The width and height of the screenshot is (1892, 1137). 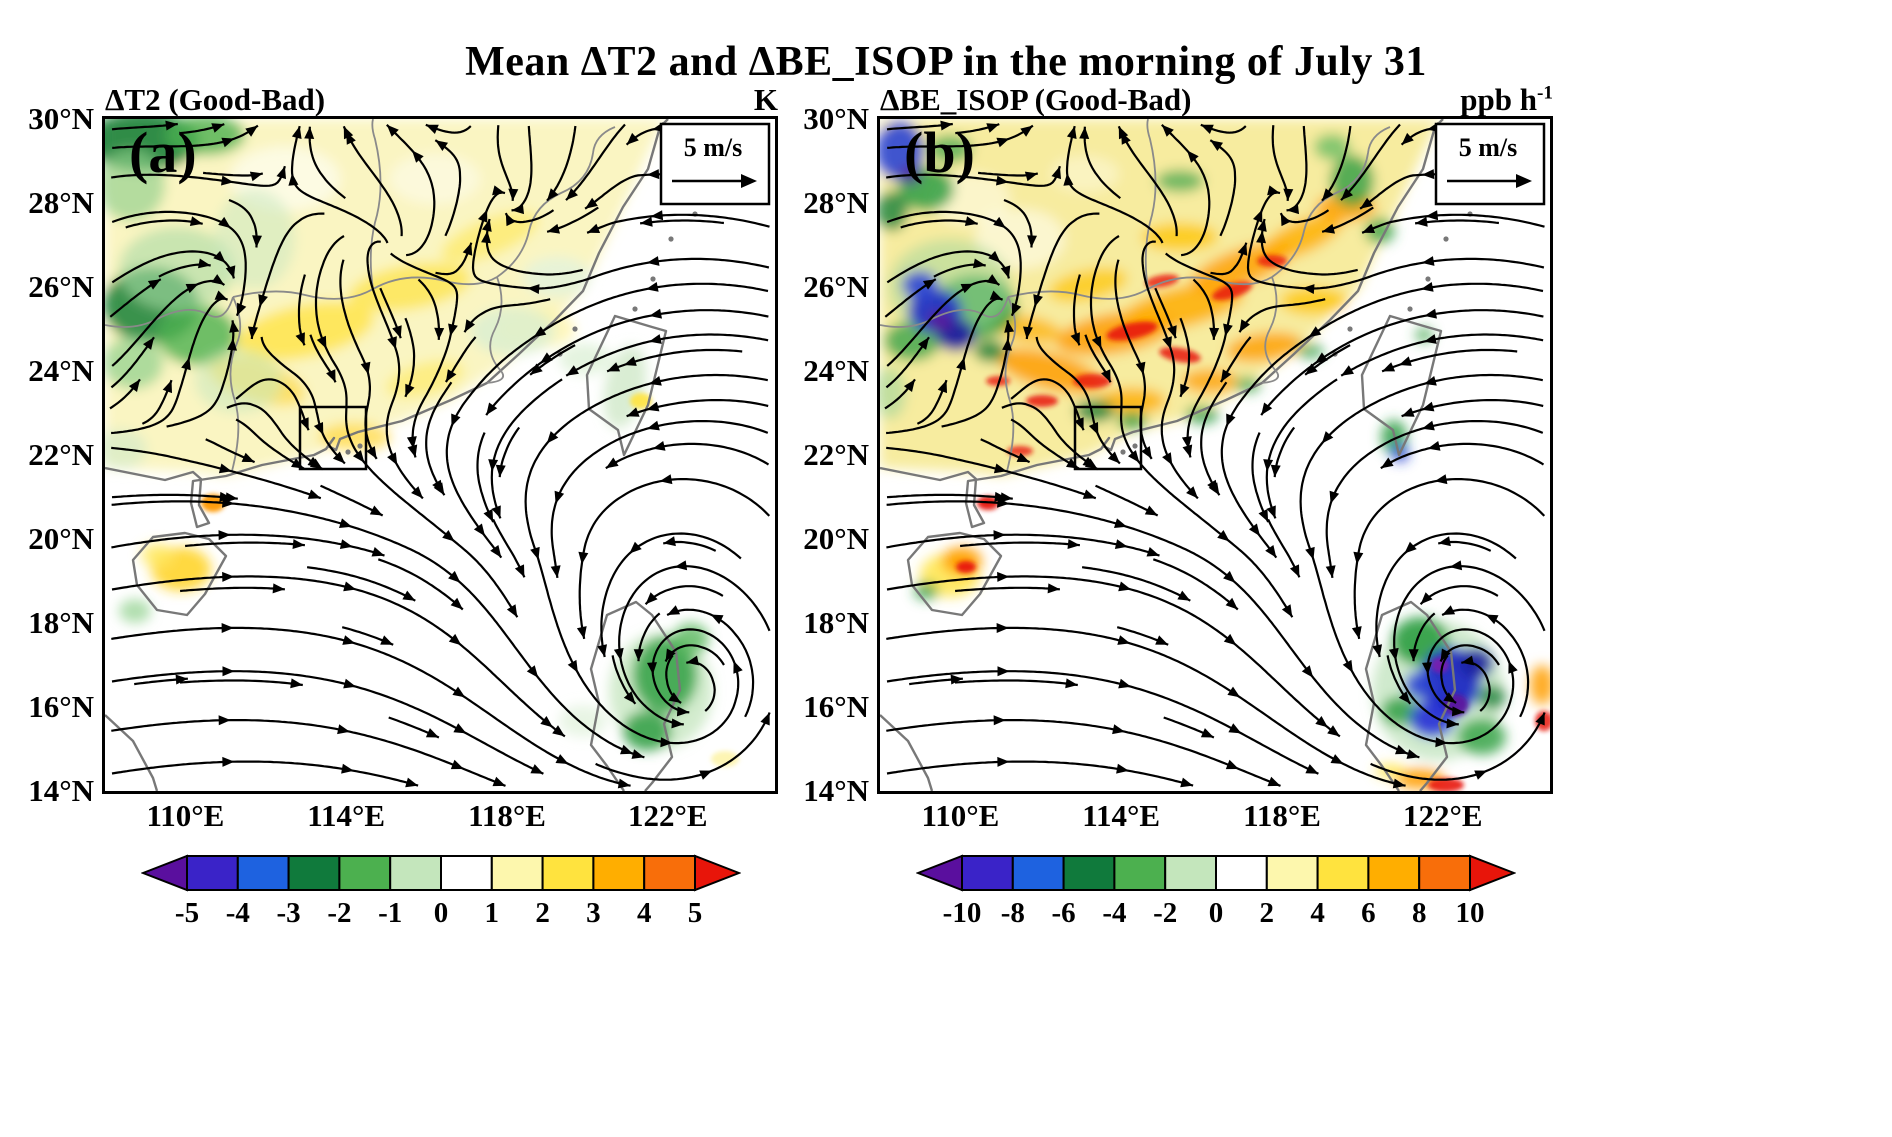 What do you see at coordinates (1506, 99) in the screenshot?
I see `panel-b-unit-label: ppb h-1` at bounding box center [1506, 99].